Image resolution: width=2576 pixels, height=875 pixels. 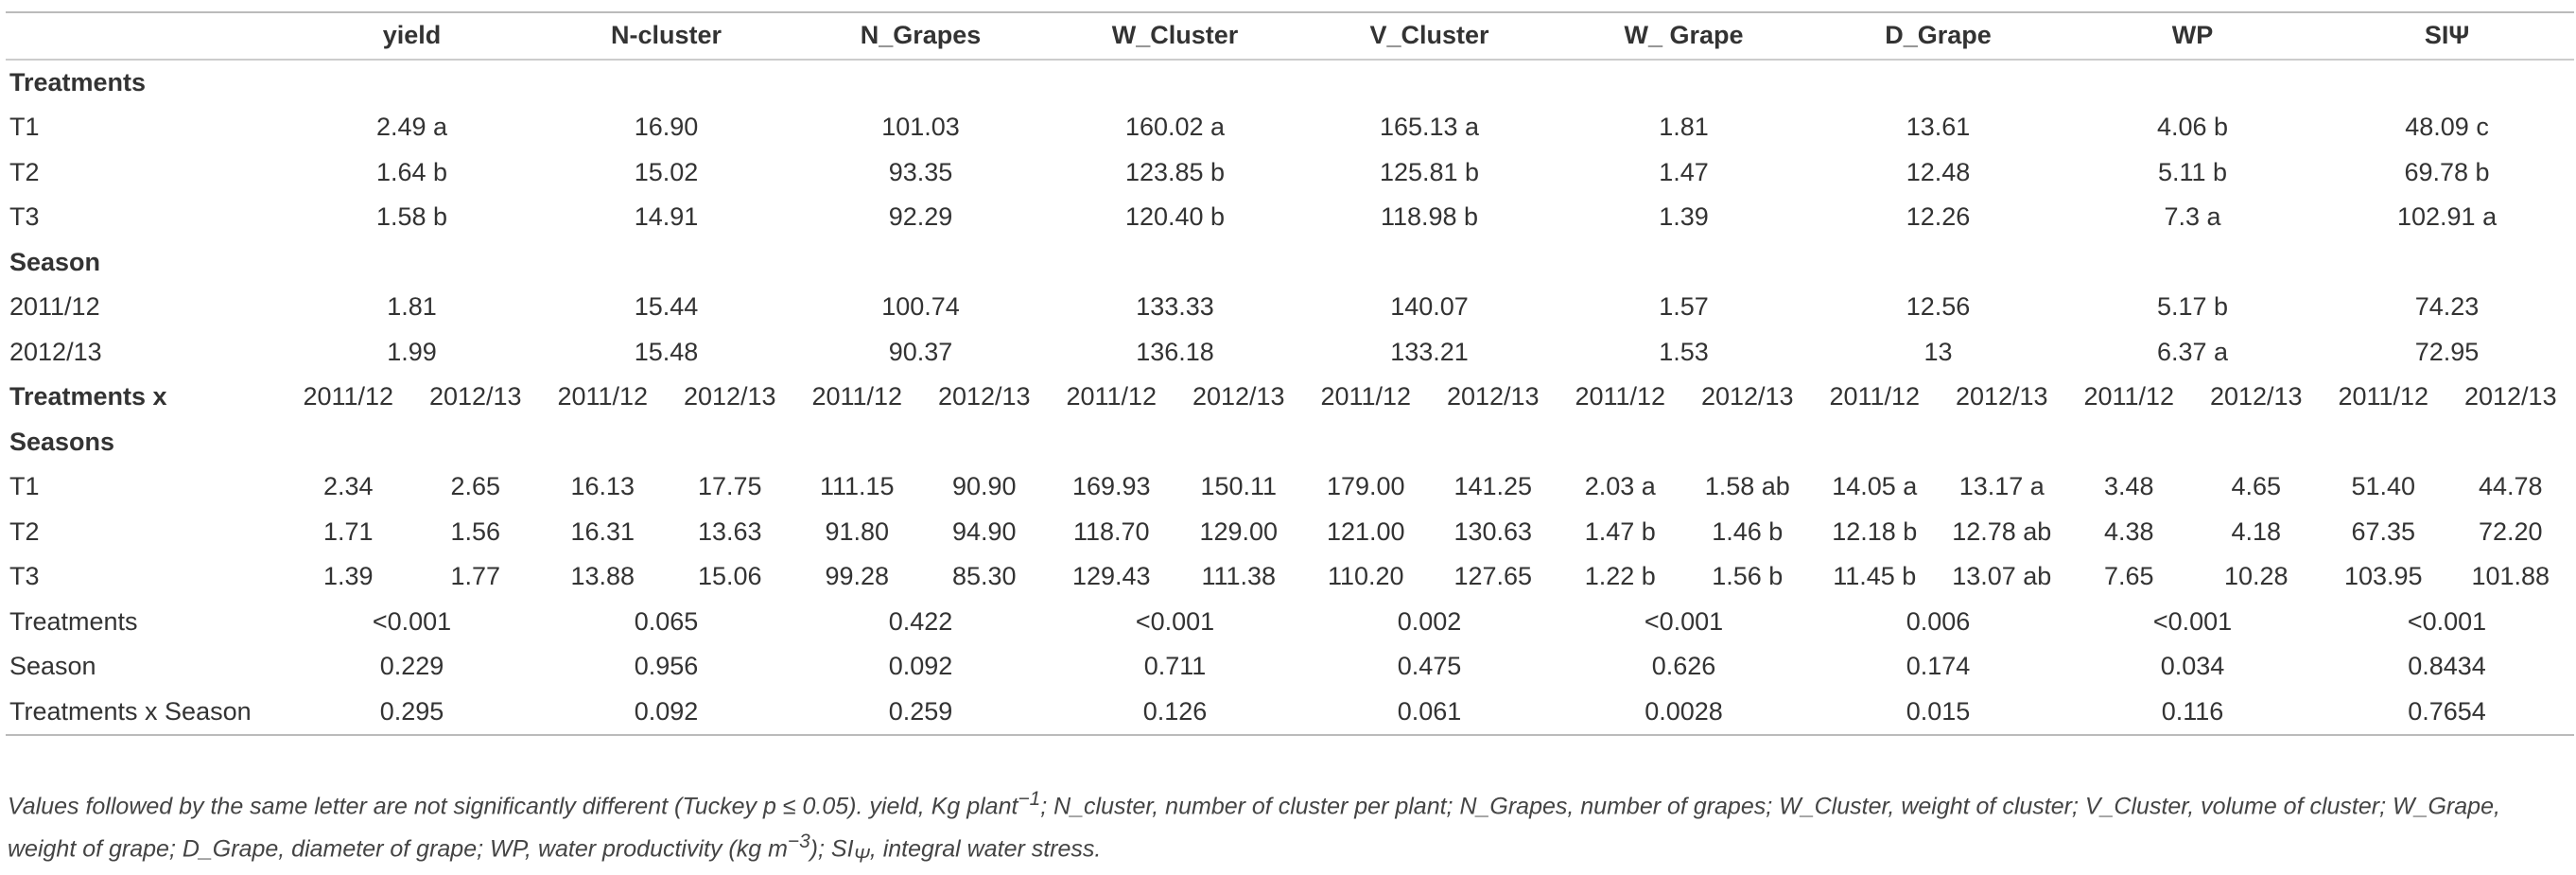 What do you see at coordinates (88, 396) in the screenshot?
I see `section-title: Treatments x` at bounding box center [88, 396].